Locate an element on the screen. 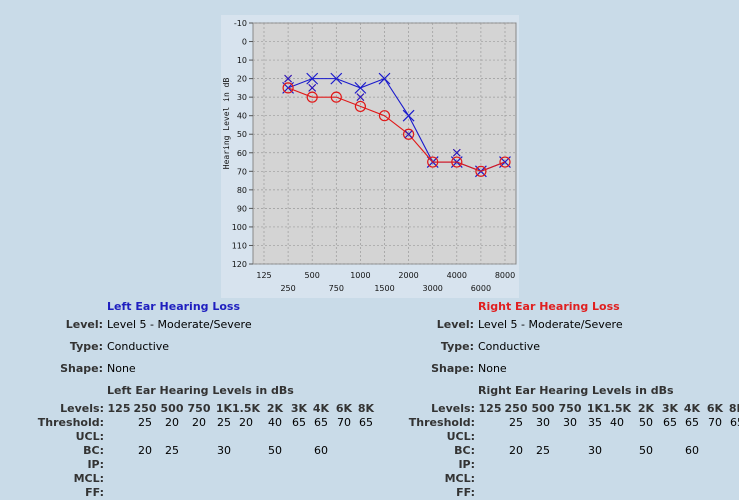  x-tick-label: 750 is located at coordinates (336, 288).